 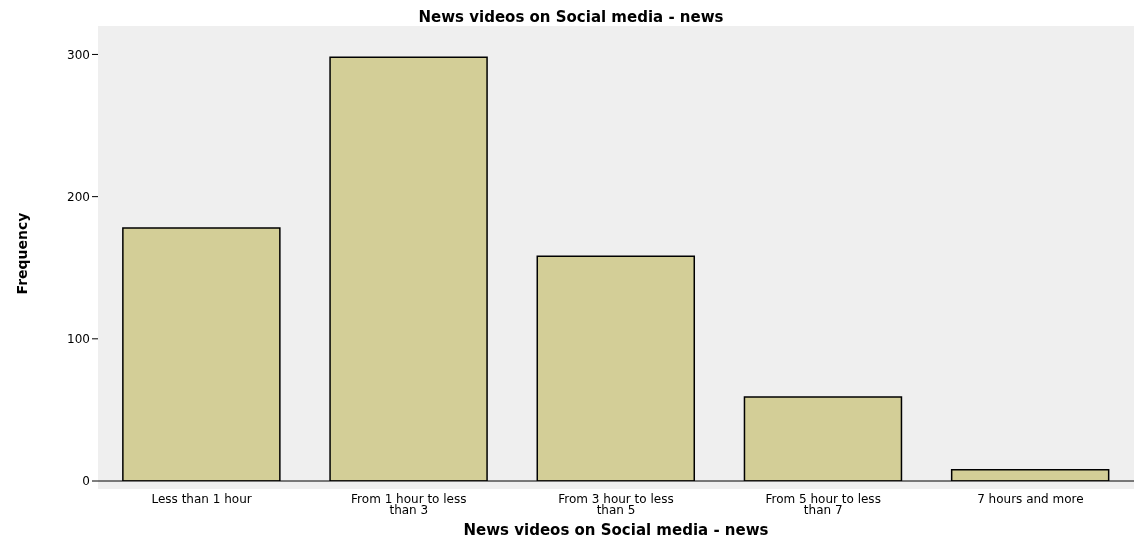 What do you see at coordinates (823, 504) in the screenshot?
I see `x-tick-label: From 5 hour to less than 7` at bounding box center [823, 504].